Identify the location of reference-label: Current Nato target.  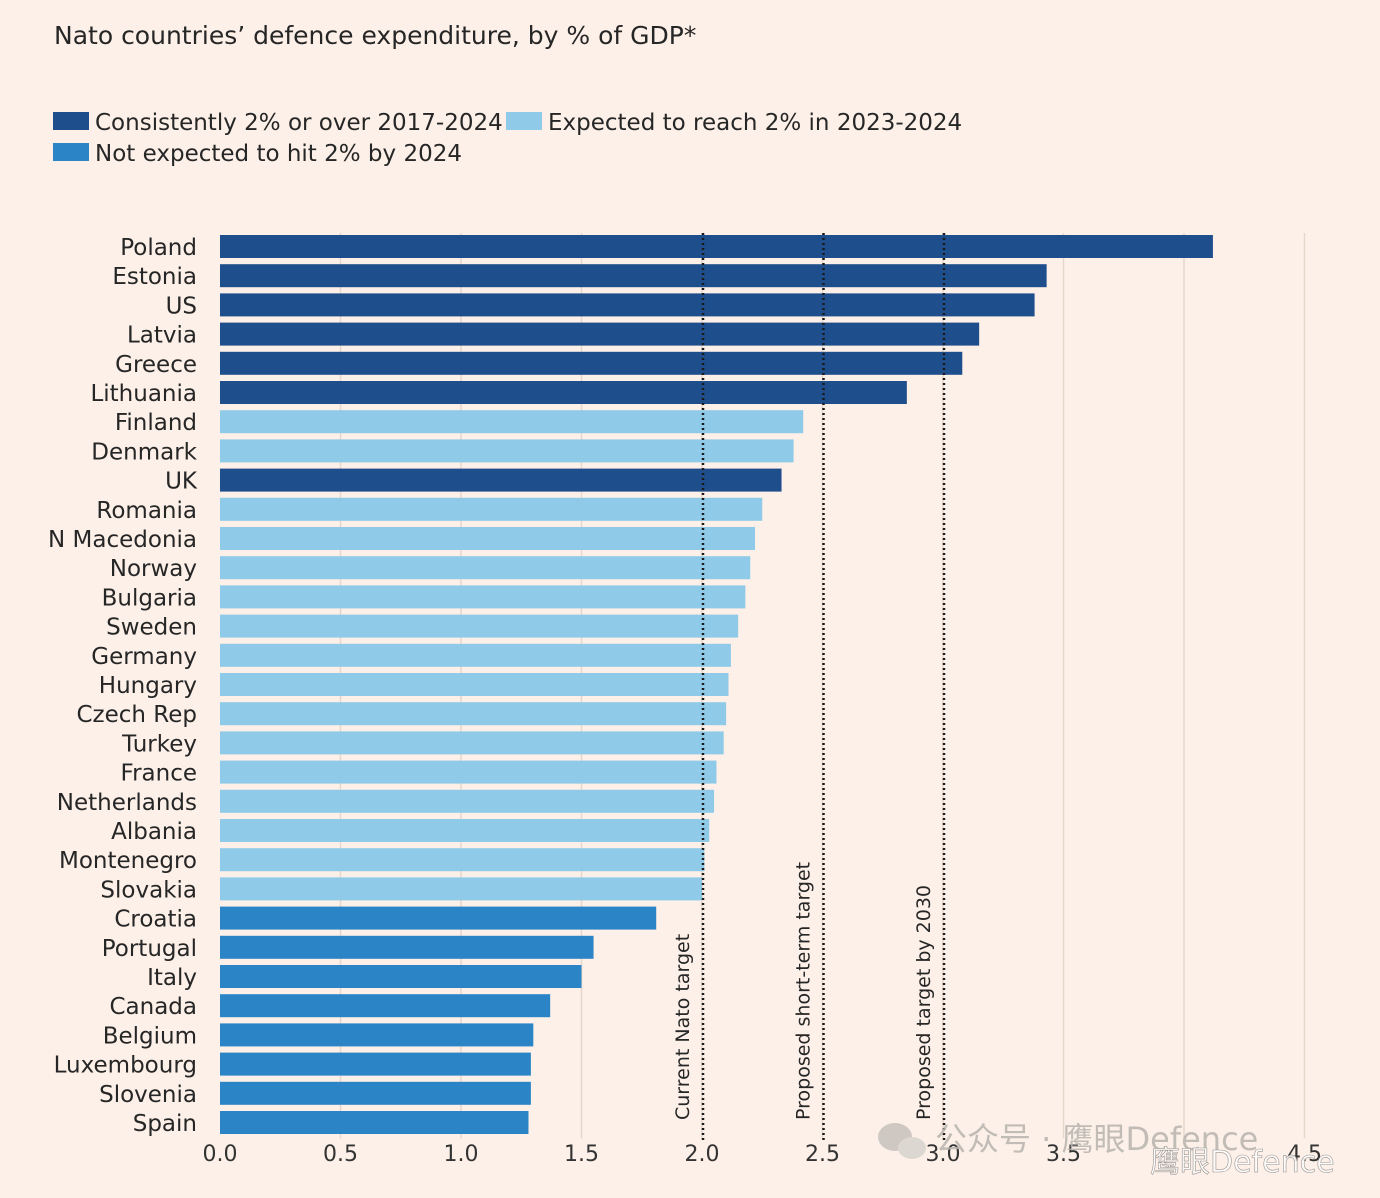
(683, 1027).